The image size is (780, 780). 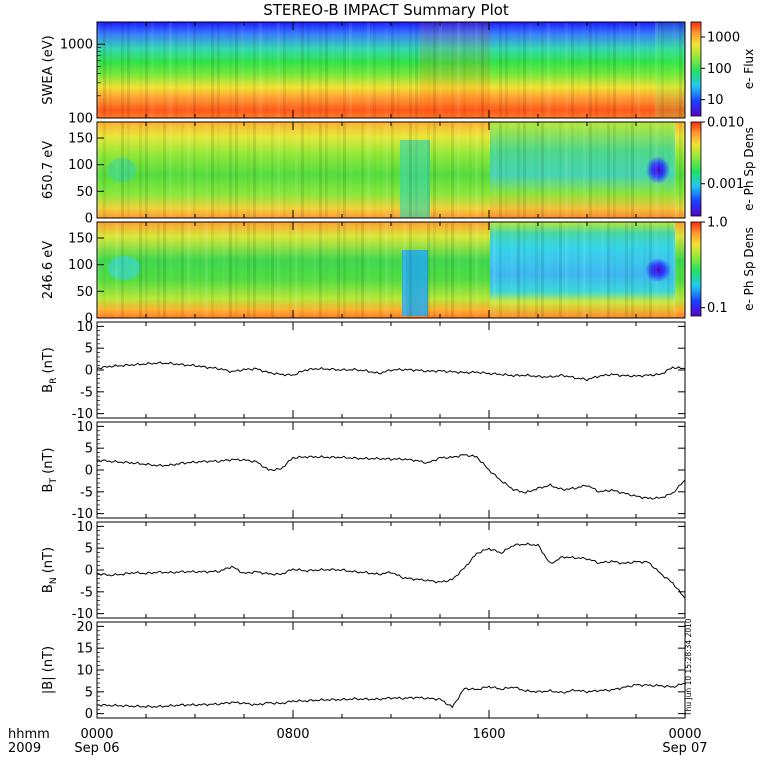 What do you see at coordinates (48, 69) in the screenshot?
I see `y-axis-label: SWEA (eV)` at bounding box center [48, 69].